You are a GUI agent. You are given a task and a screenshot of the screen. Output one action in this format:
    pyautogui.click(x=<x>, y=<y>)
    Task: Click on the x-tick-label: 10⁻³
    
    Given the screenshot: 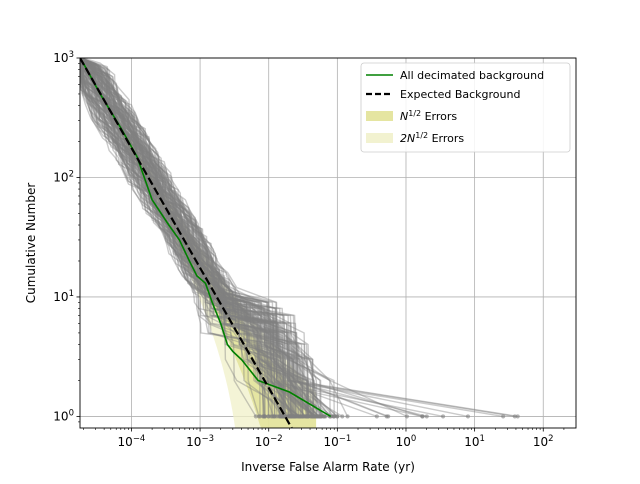 What is the action you would take?
    pyautogui.click(x=200, y=441)
    